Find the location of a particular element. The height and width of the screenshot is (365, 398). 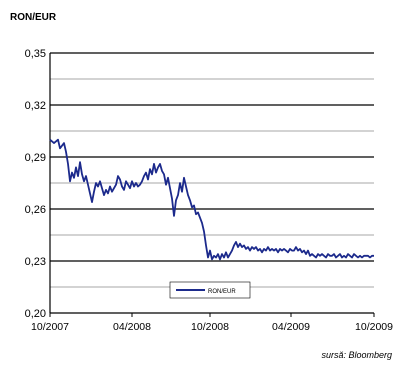

legend-label: RON/EUR is located at coordinates (222, 292).